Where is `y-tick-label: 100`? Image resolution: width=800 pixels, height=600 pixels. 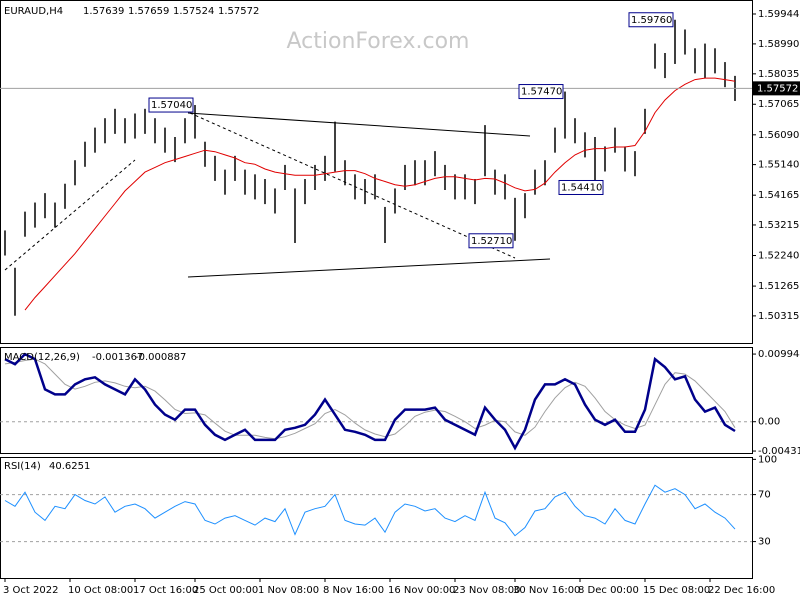 y-tick-label: 100 is located at coordinates (767, 459).